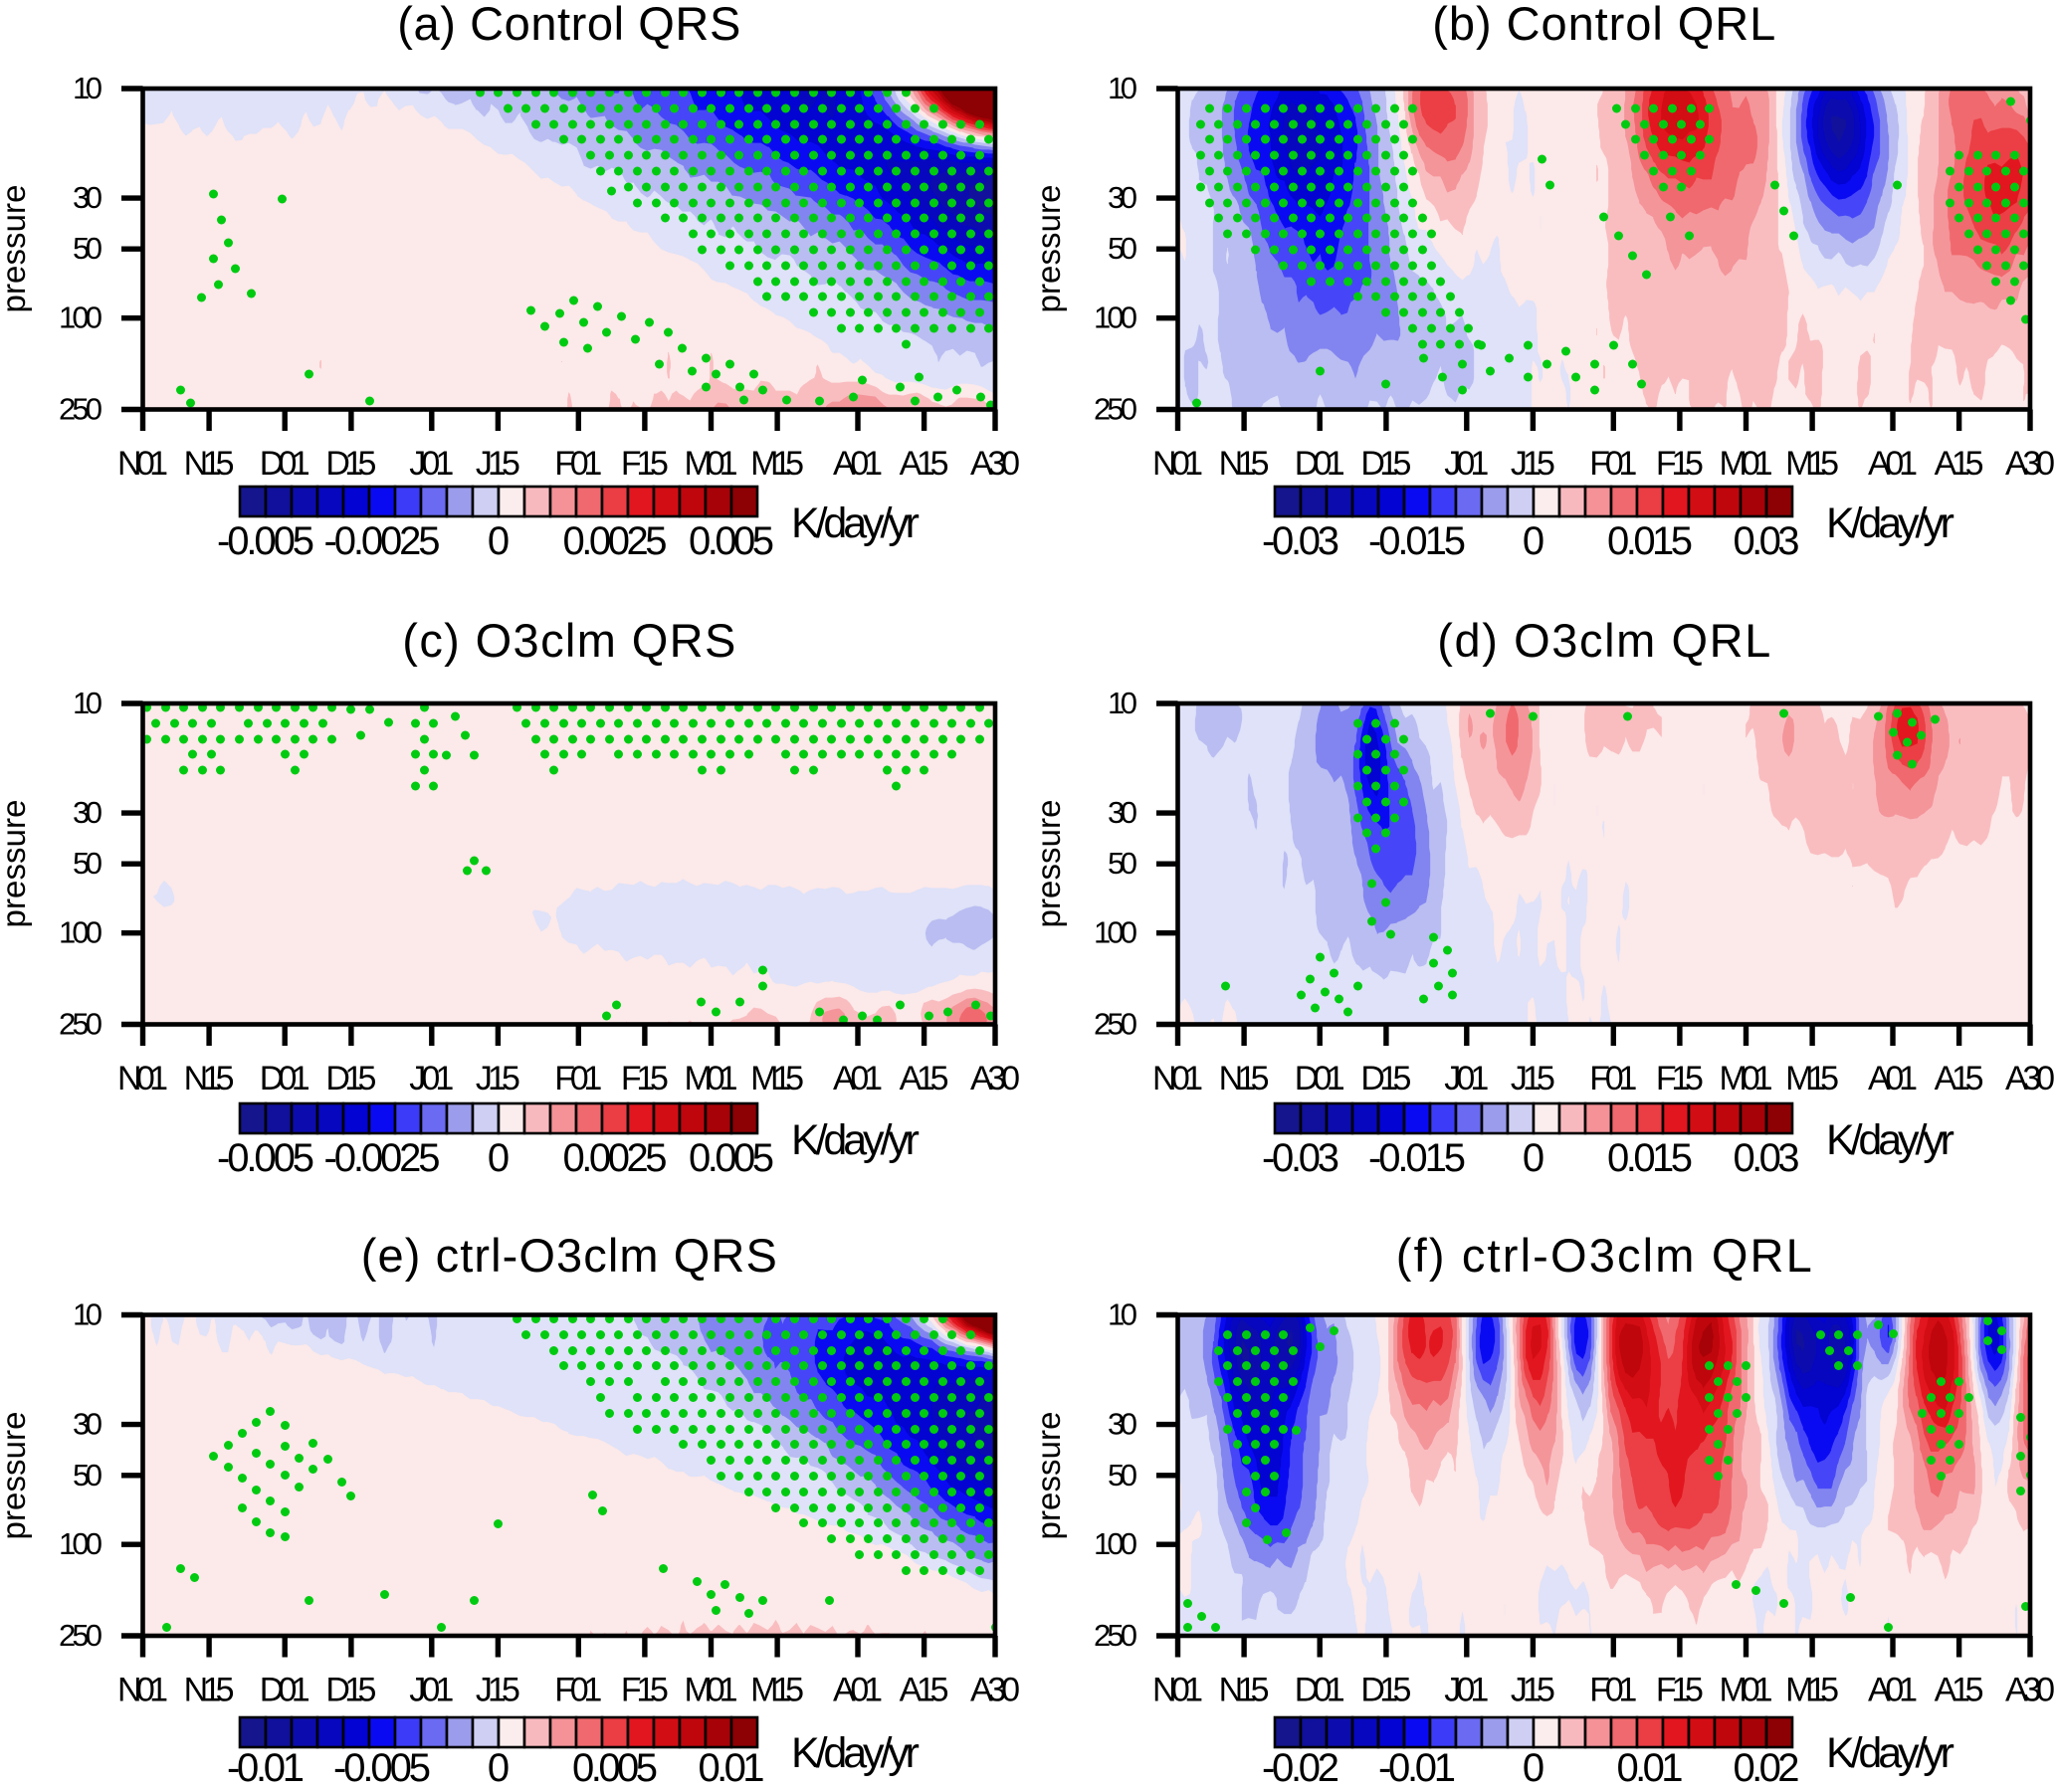 This screenshot has height=1792, width=2057. What do you see at coordinates (568, 640) in the screenshot?
I see `svg-text: (c) O3clm QRS` at bounding box center [568, 640].